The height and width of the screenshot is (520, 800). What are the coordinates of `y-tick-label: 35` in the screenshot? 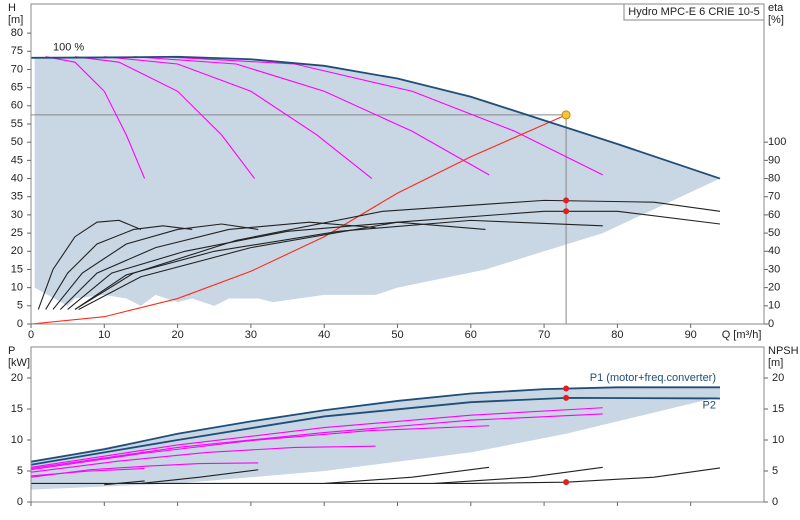 It's located at (17, 197).